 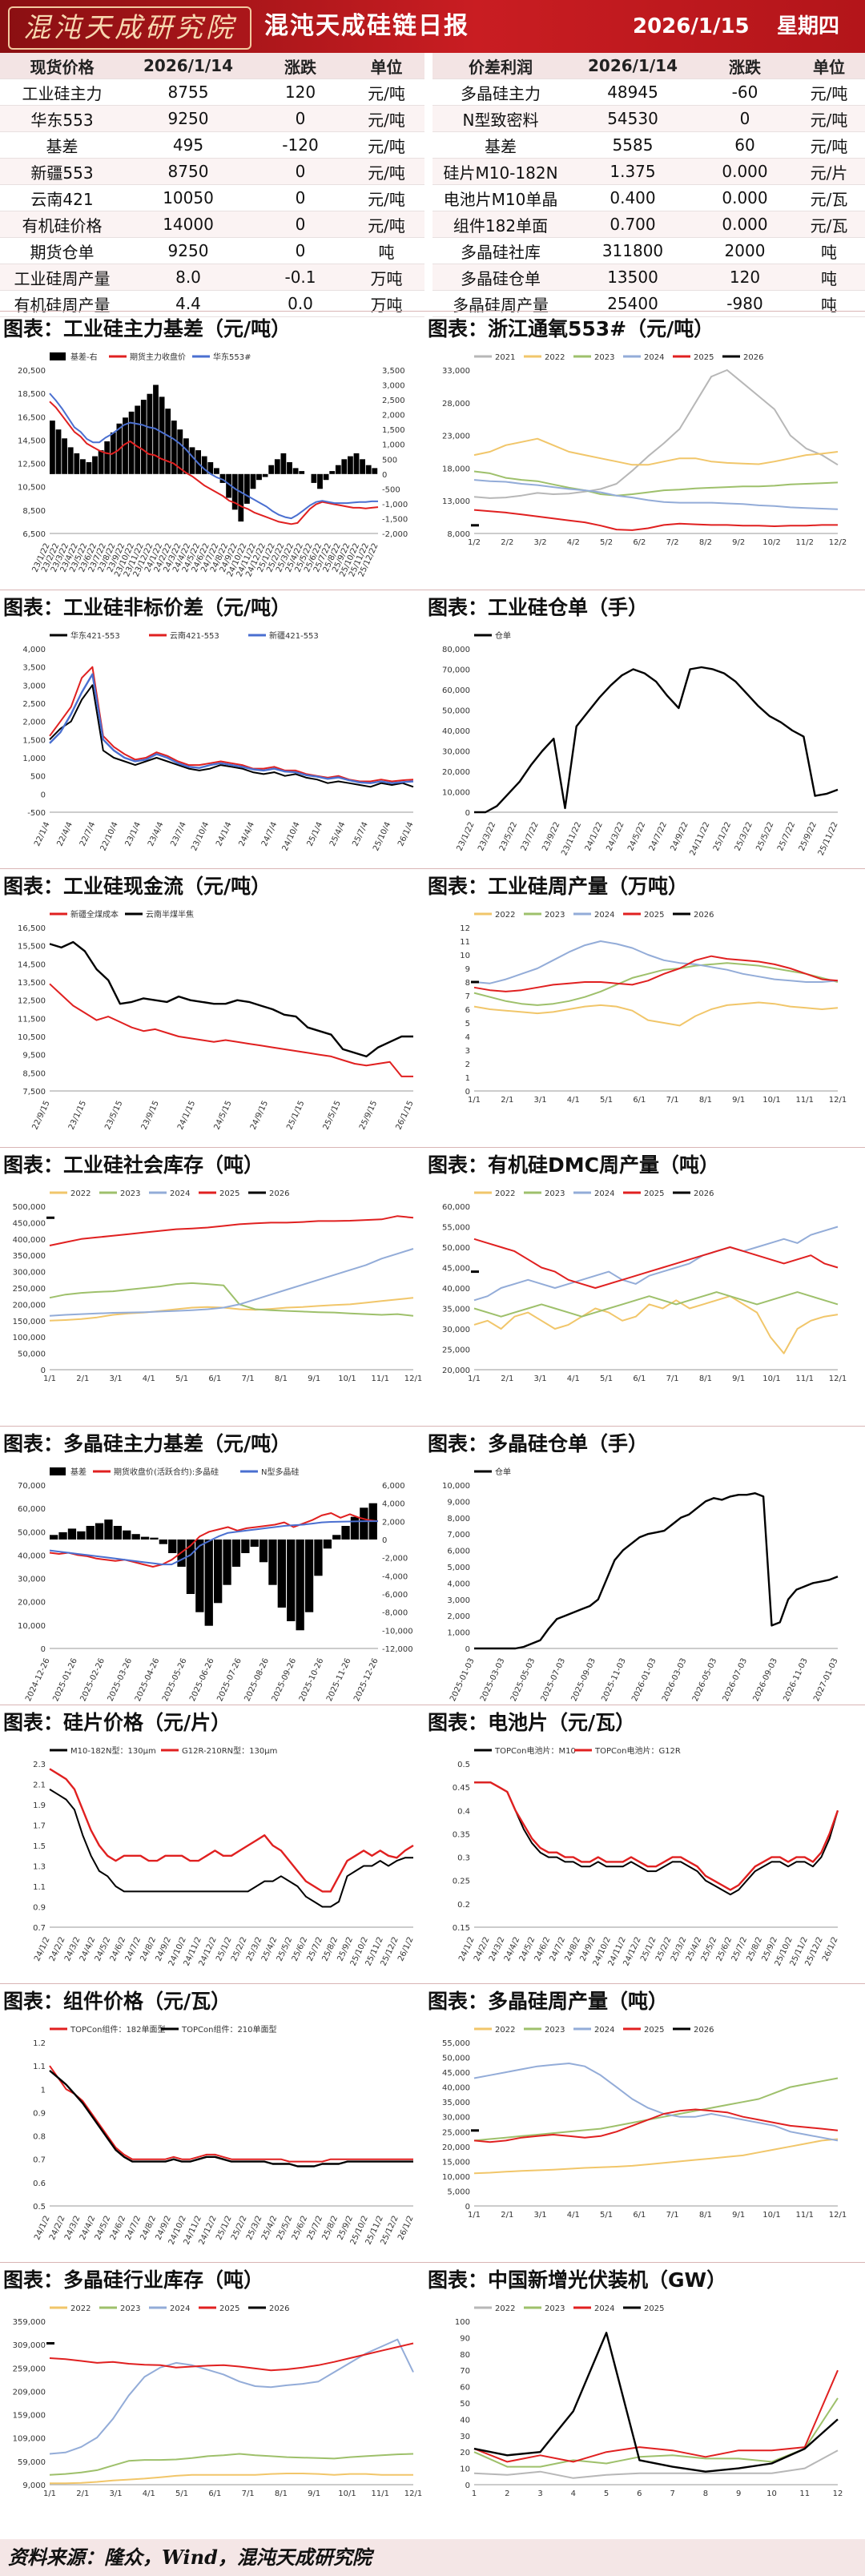 What do you see at coordinates (32, 928) in the screenshot?
I see `y-tick-label: 16,500` at bounding box center [32, 928].